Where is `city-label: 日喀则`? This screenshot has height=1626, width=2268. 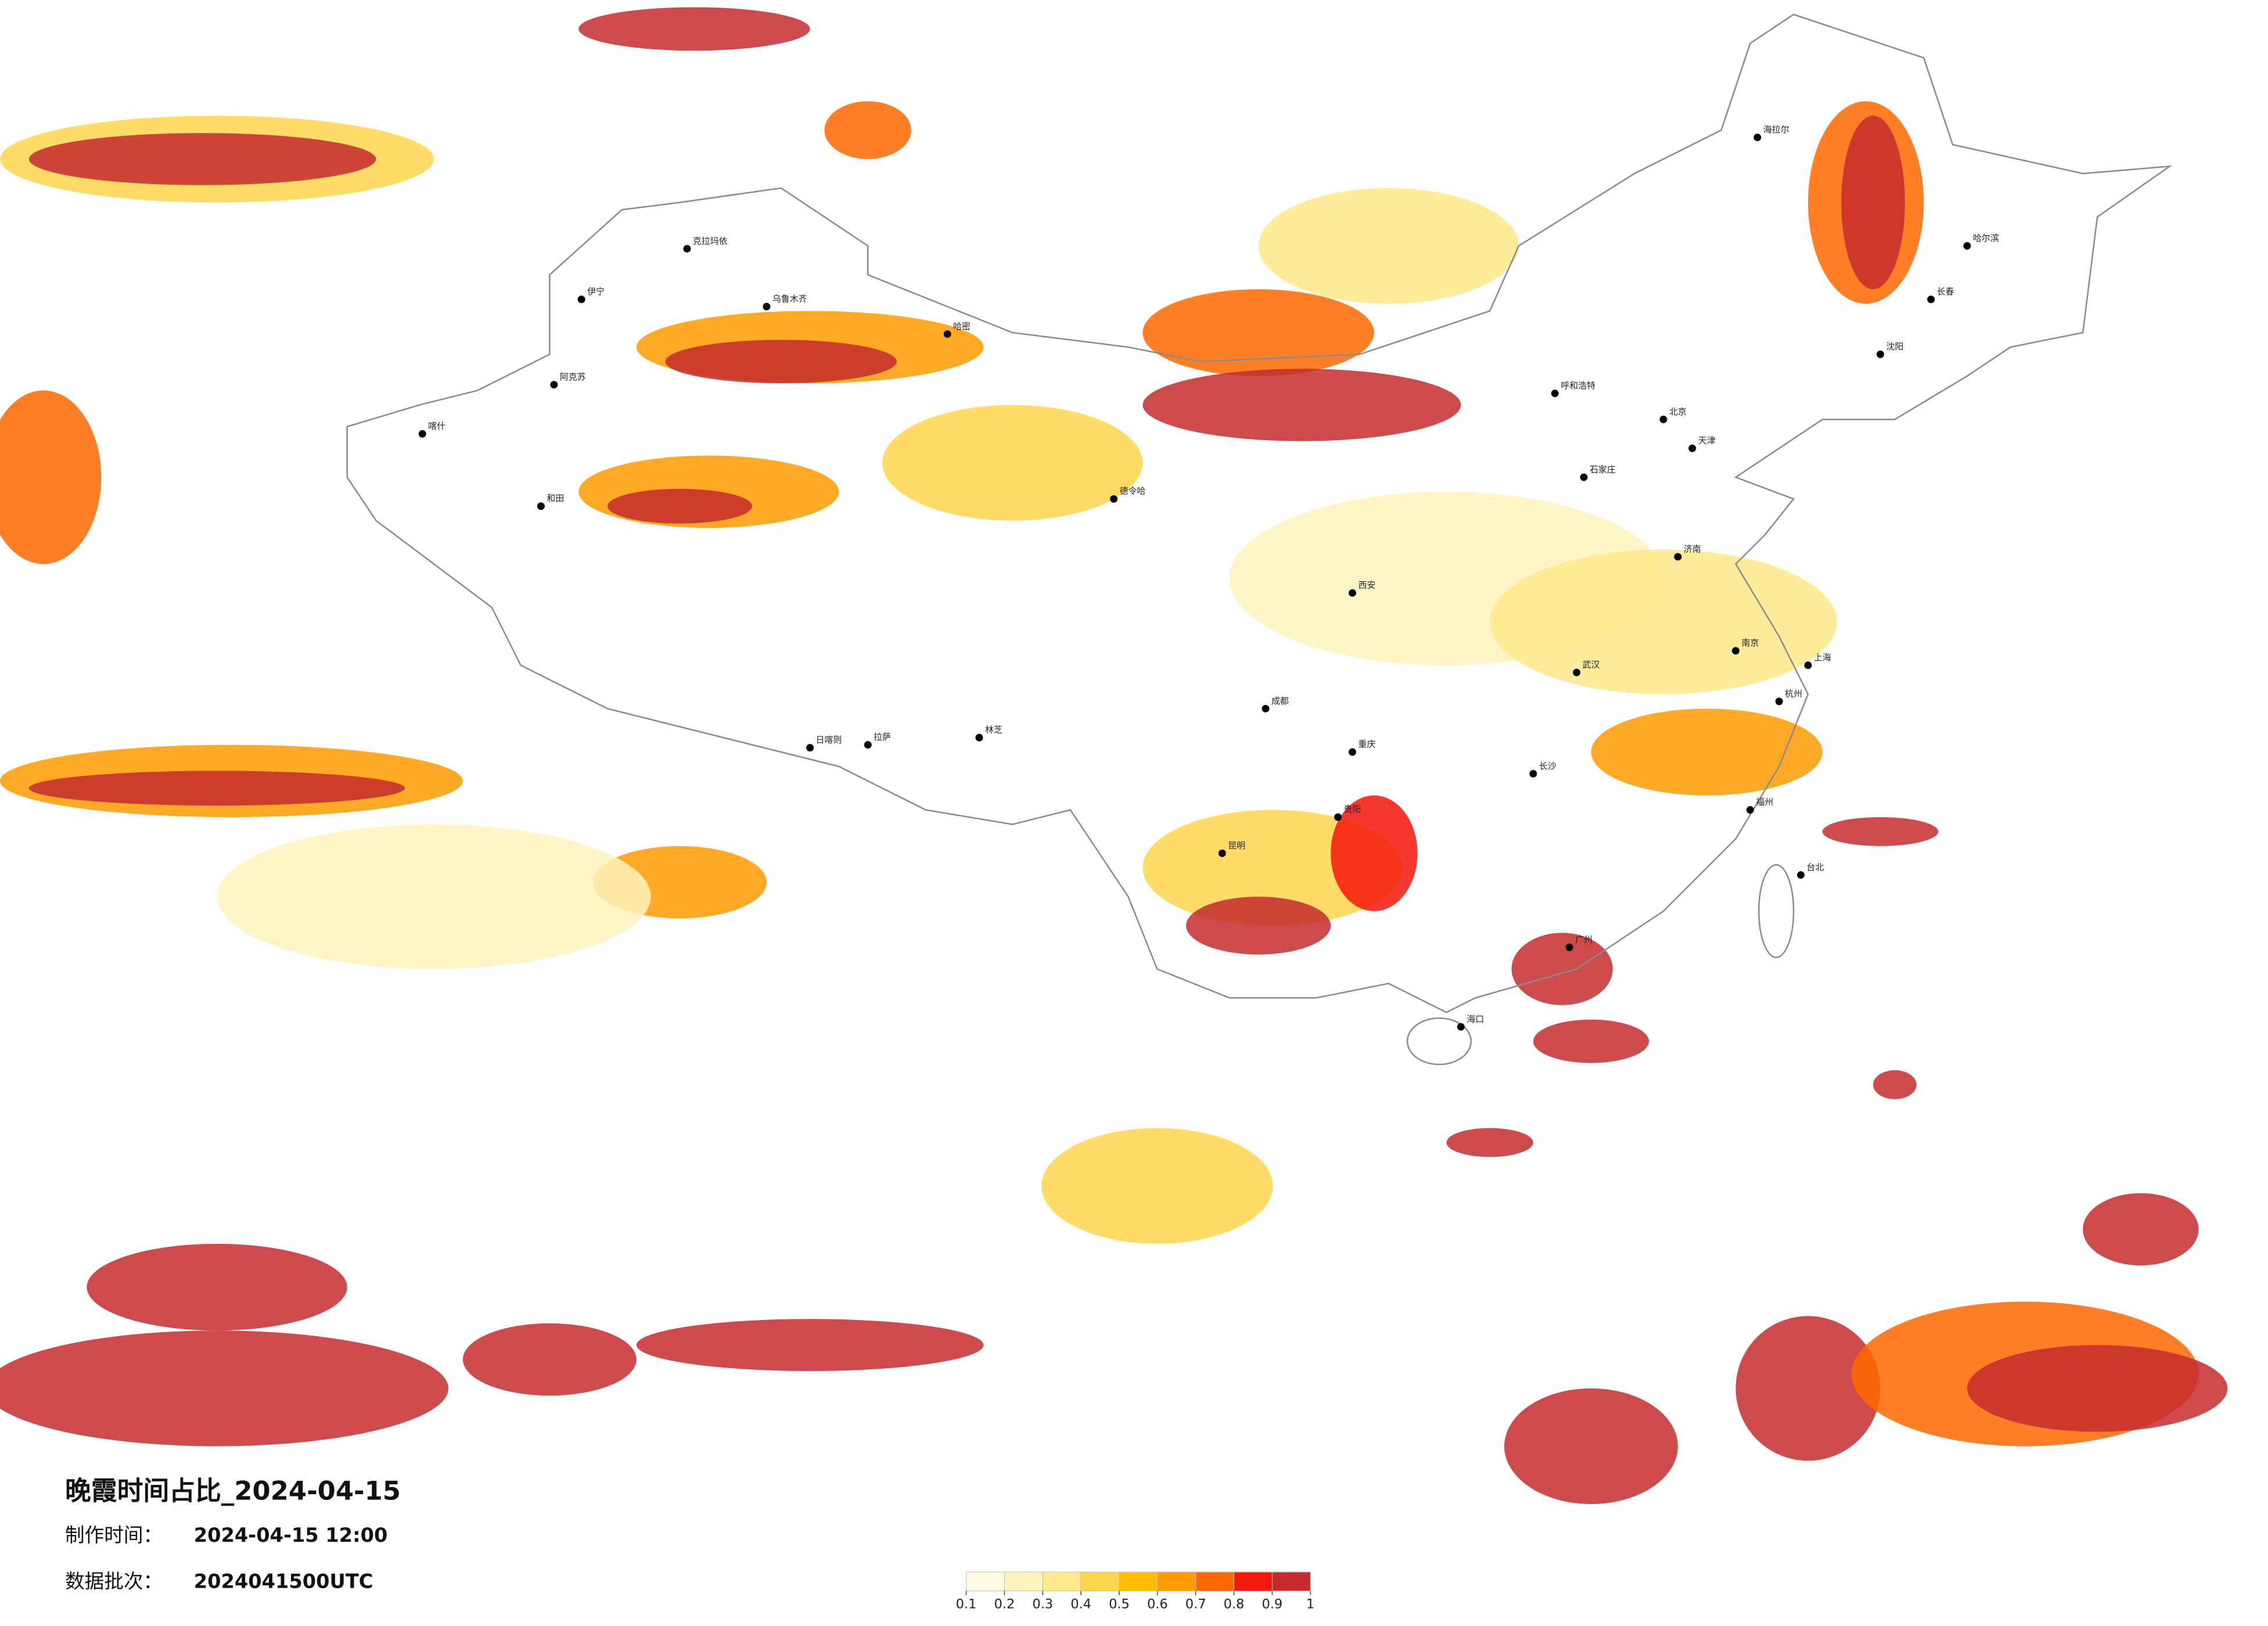 city-label: 日喀则 is located at coordinates (829, 740).